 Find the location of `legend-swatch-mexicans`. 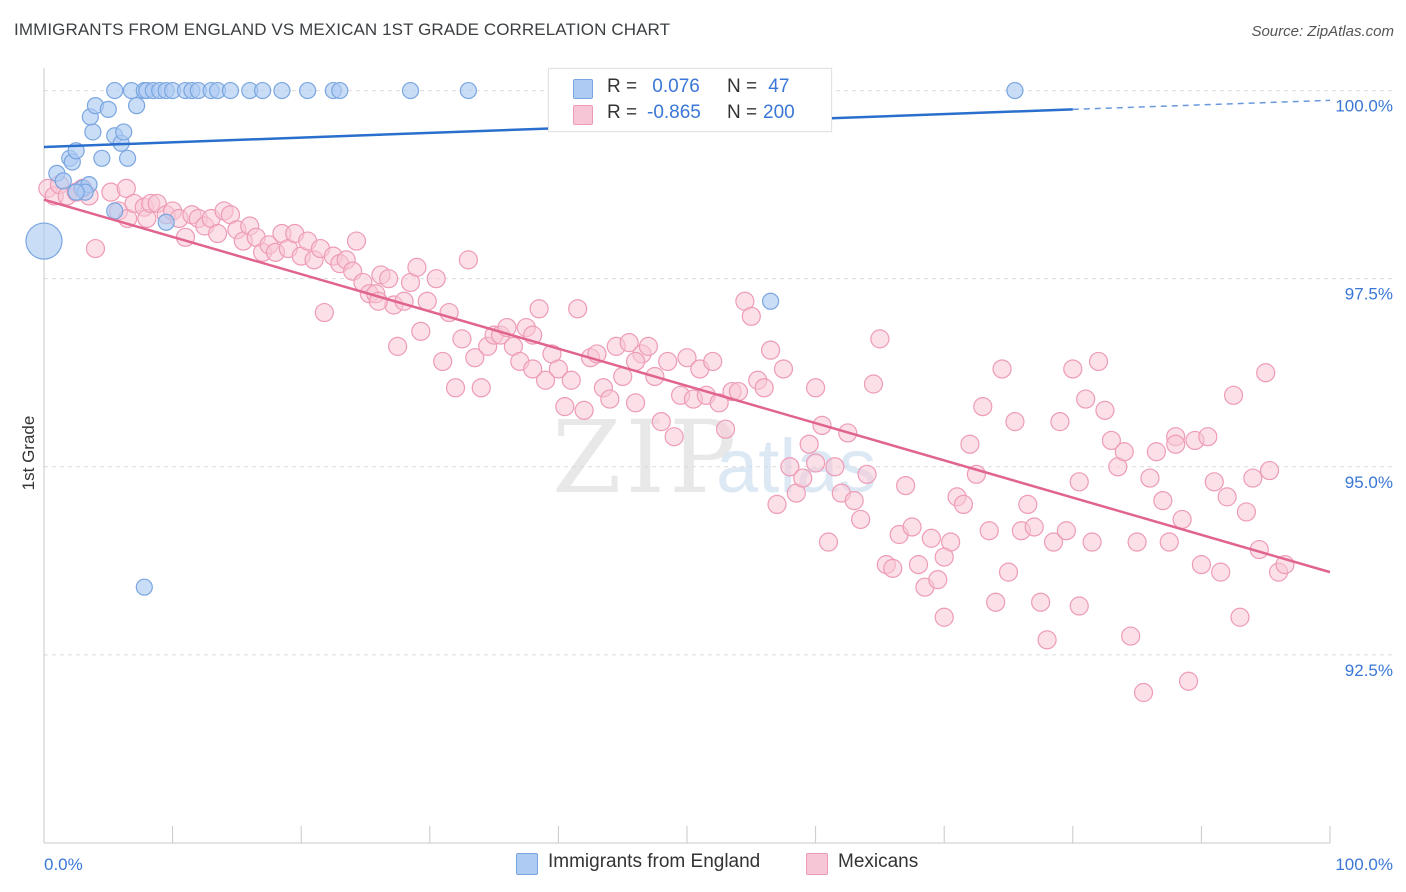

legend-swatch-mexicans is located at coordinates (583, 115).